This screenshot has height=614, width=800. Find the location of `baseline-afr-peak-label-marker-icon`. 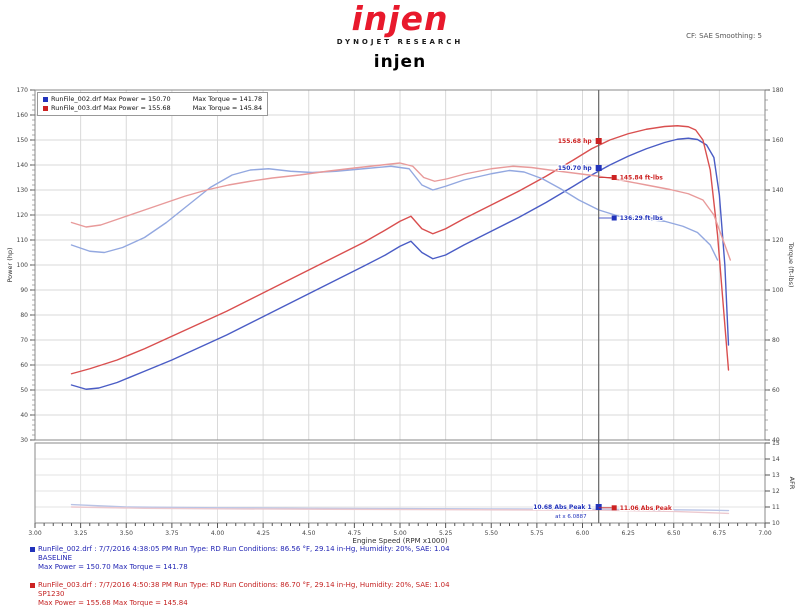

baseline-afr-peak-label-marker-icon is located at coordinates (598, 507).